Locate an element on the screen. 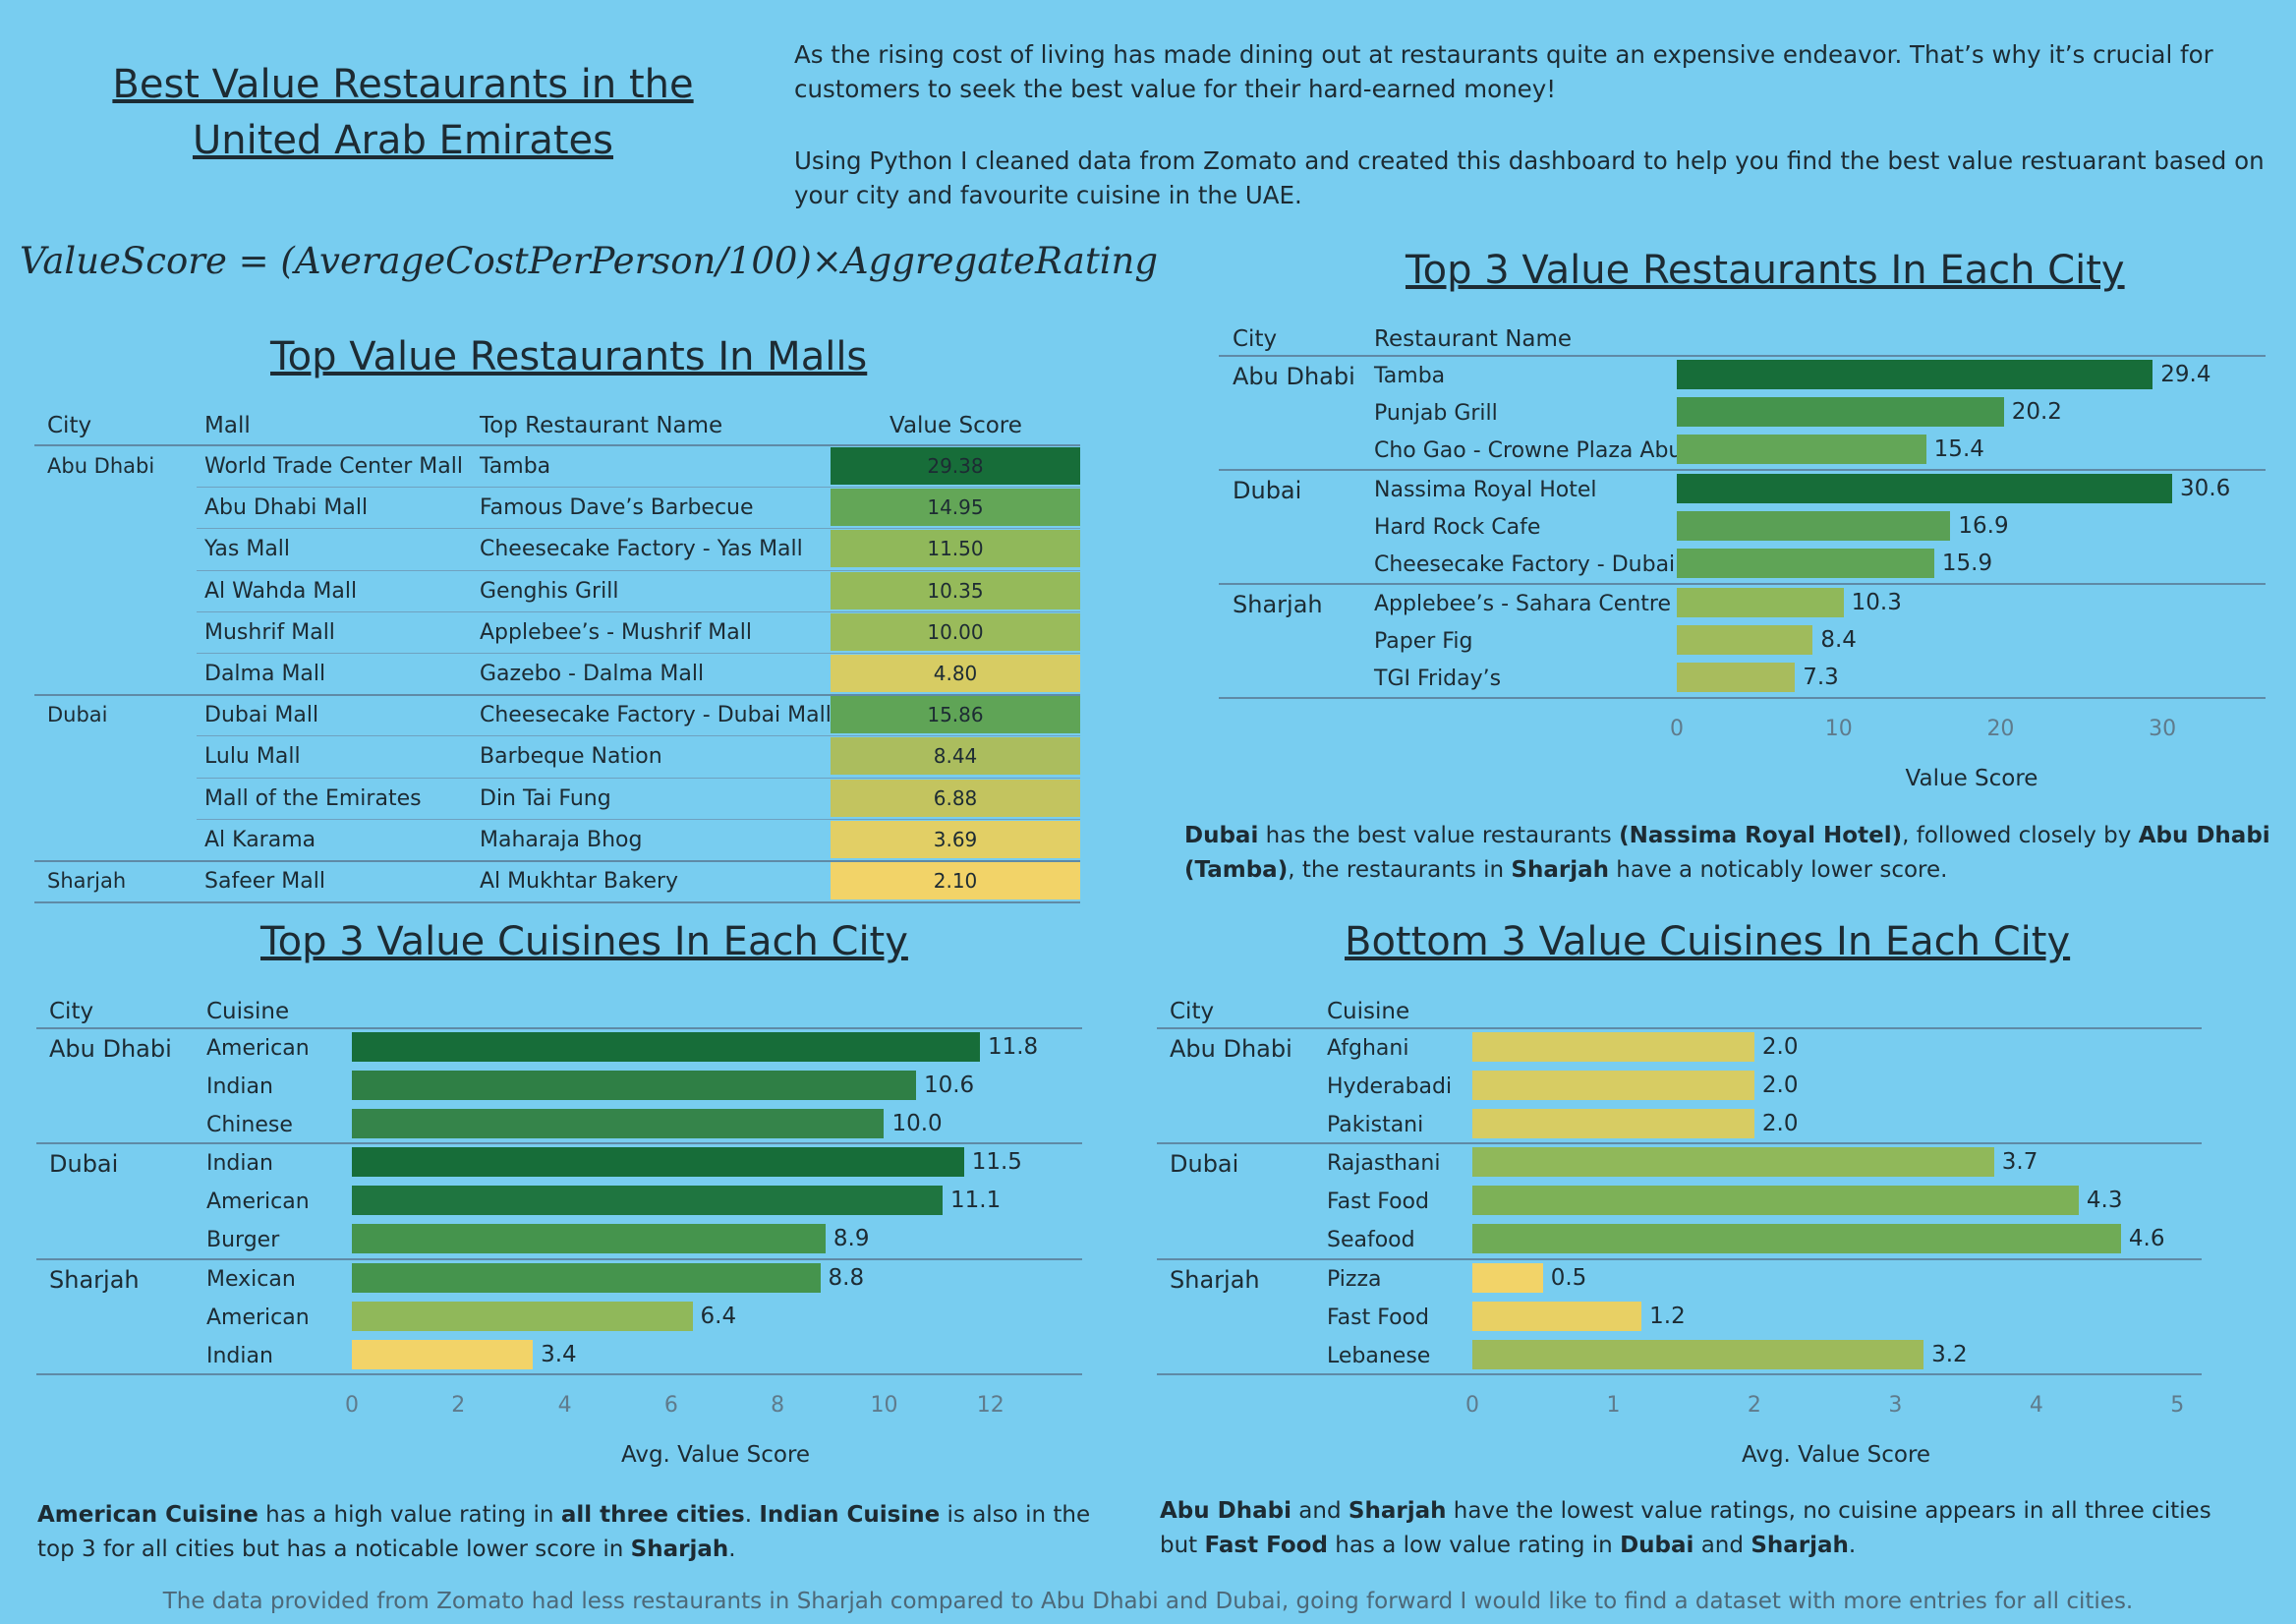  top-cuisines-bar-value: 8.8 is located at coordinates (846, 1277).